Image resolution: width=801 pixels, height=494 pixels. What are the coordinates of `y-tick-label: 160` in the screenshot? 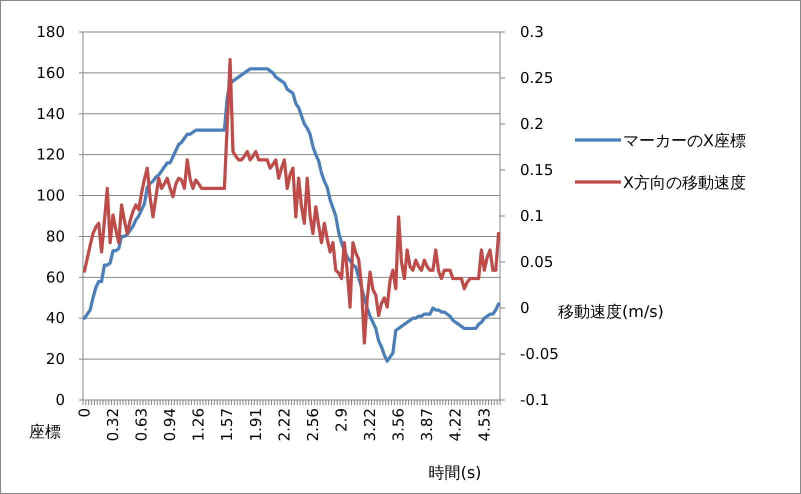 It's located at (50, 73).